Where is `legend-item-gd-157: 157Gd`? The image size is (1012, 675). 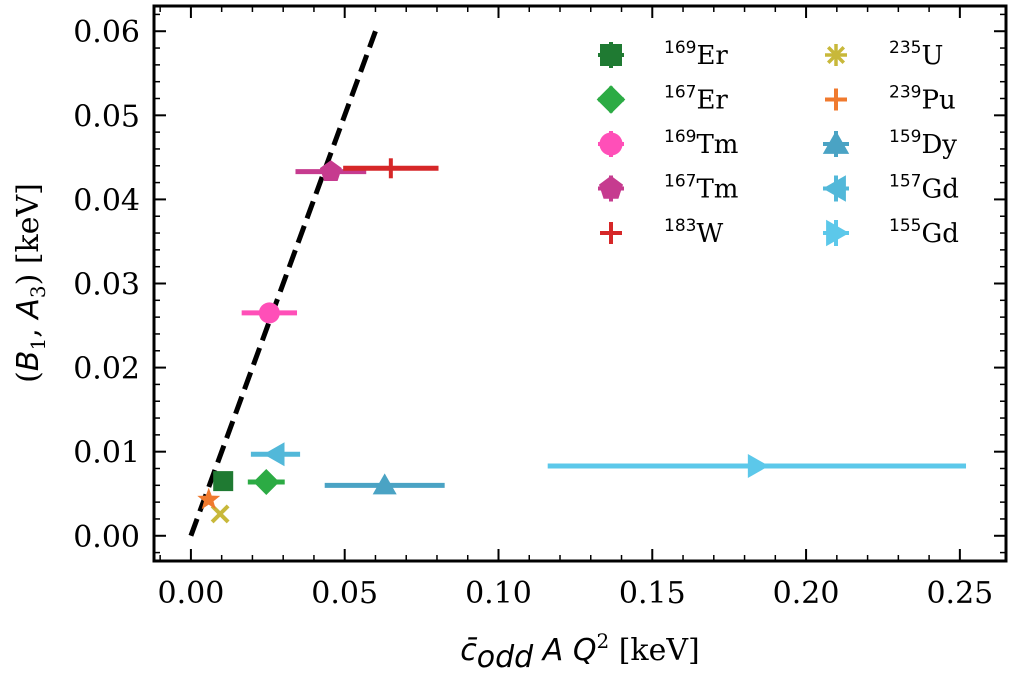 legend-item-gd-157: 157Gd is located at coordinates (890, 188).